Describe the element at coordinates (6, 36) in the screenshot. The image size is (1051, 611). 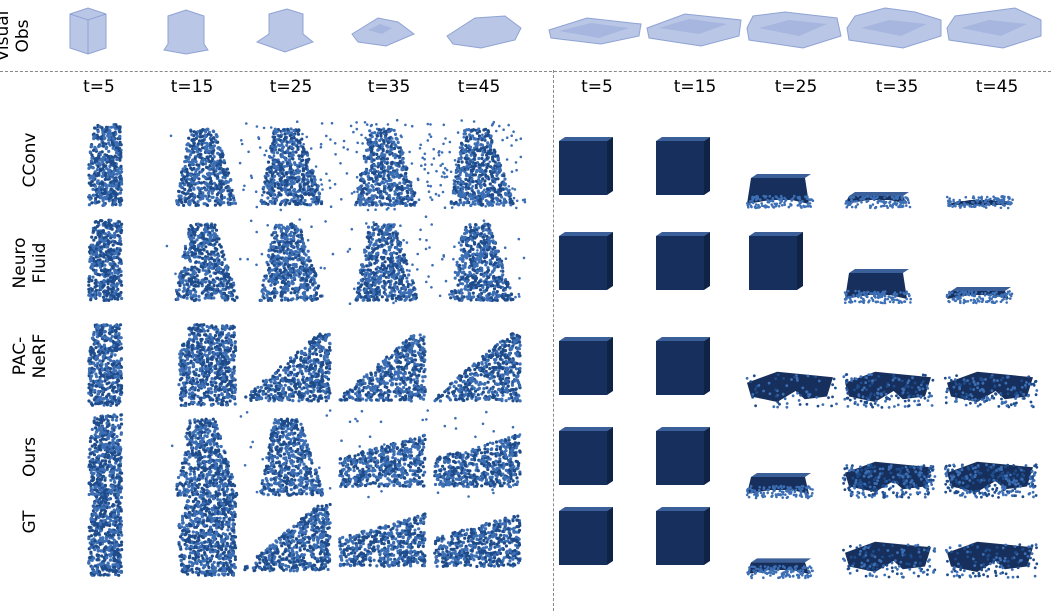
I see `visual-obs-line1: Visual` at that location.